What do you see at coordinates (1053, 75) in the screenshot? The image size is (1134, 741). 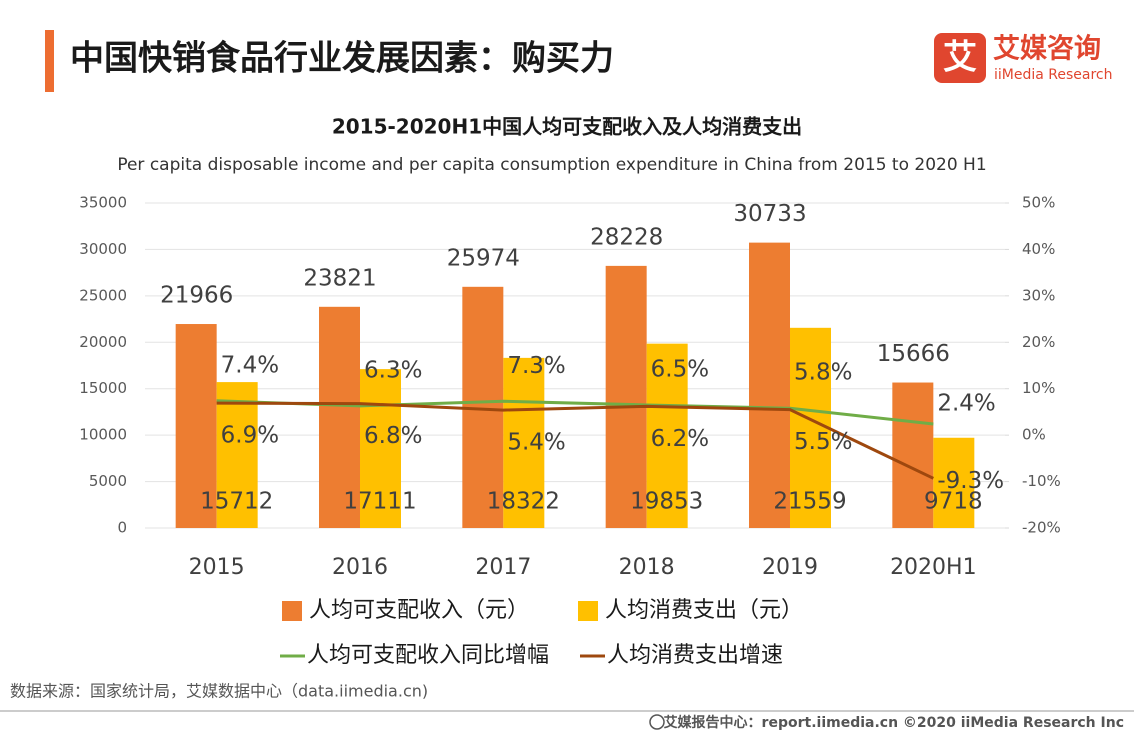 I see `logo-en: iiMedia Research` at bounding box center [1053, 75].